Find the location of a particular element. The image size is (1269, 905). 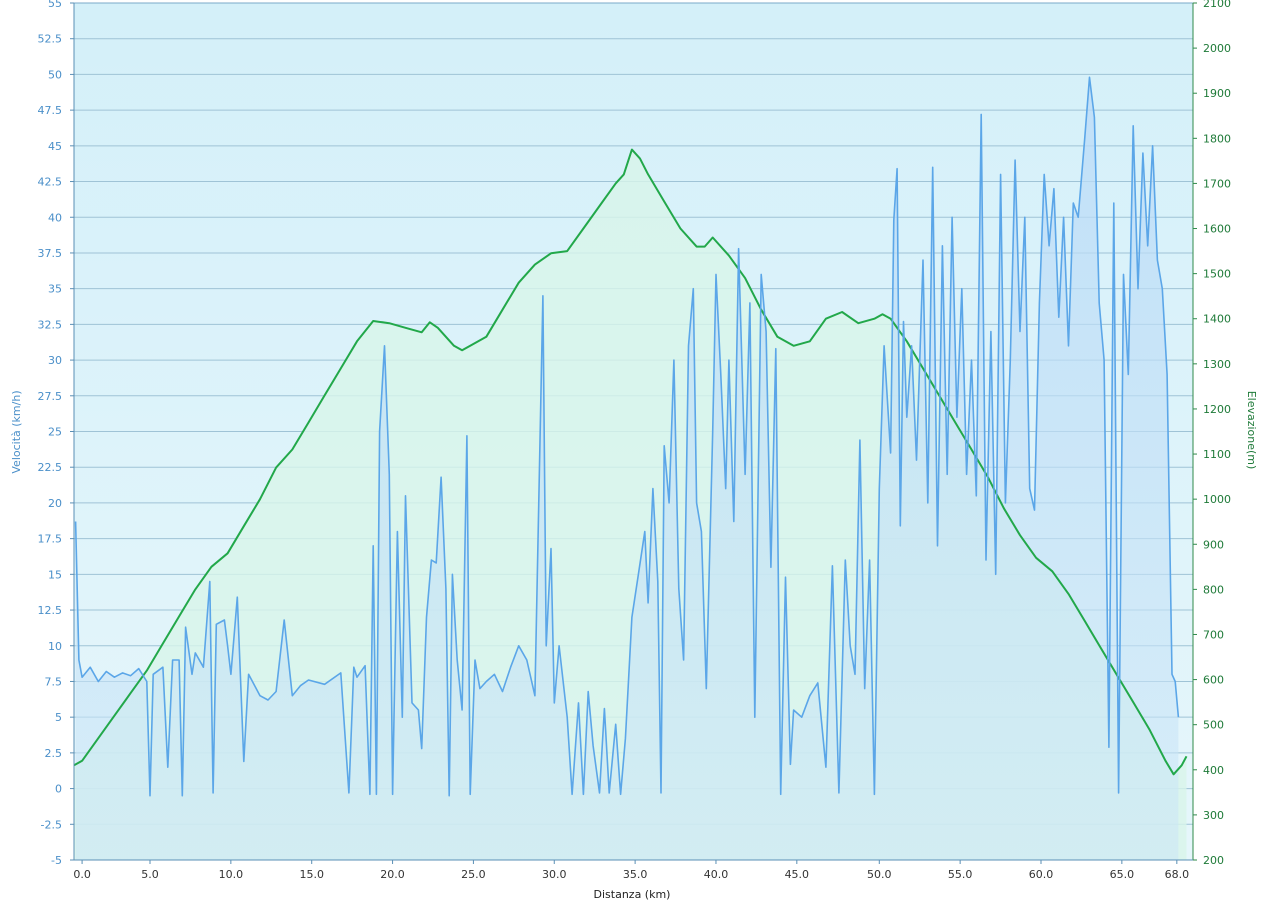

y-axis-left-title: Velocità (km/h) is located at coordinates (16, 431).